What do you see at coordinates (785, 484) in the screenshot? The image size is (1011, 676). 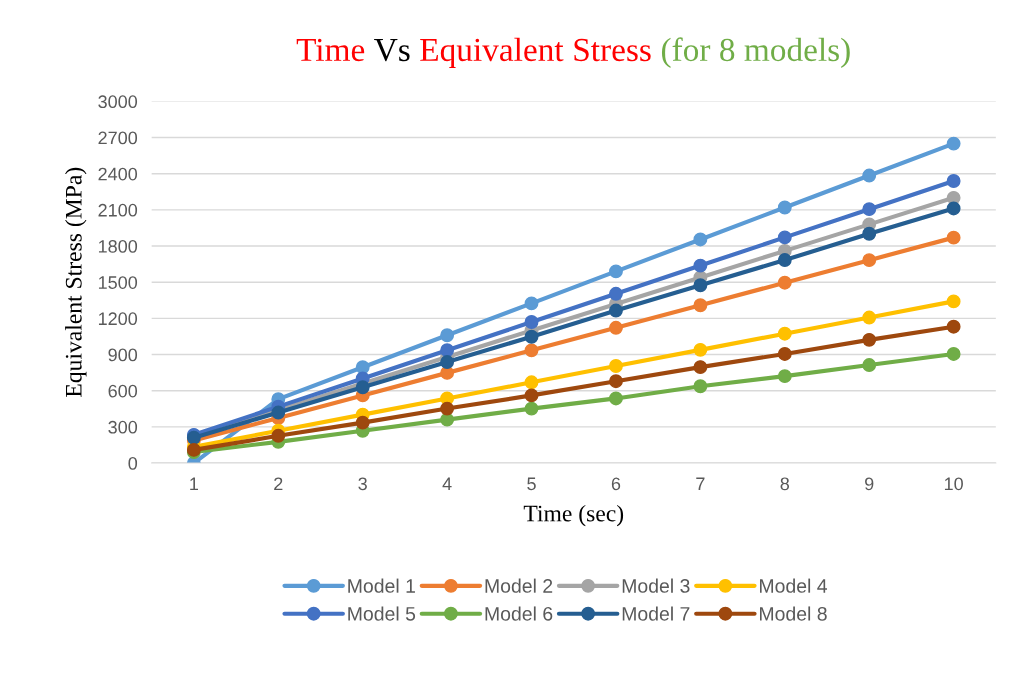 I see `x-tick-label: 8` at bounding box center [785, 484].